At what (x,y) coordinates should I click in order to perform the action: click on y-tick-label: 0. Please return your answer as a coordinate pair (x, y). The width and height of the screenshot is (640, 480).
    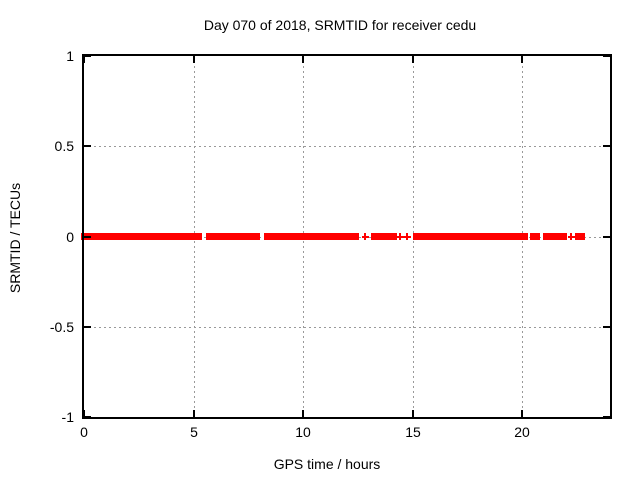
    Looking at the image, I should click on (70, 237).